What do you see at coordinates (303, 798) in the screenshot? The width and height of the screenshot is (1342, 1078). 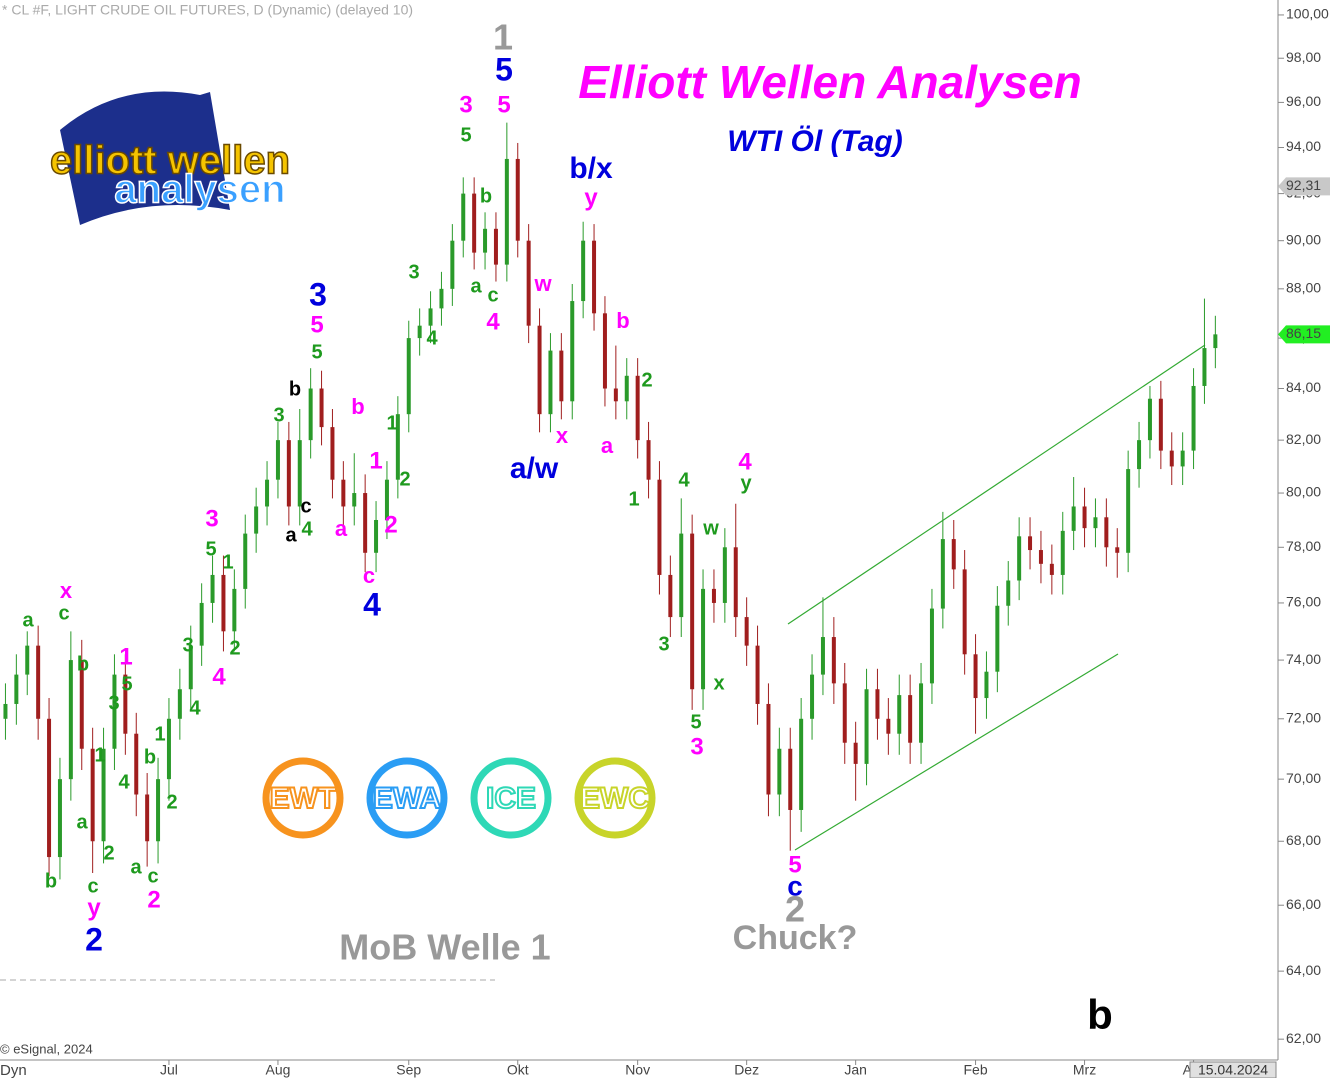 I see `badge` at bounding box center [303, 798].